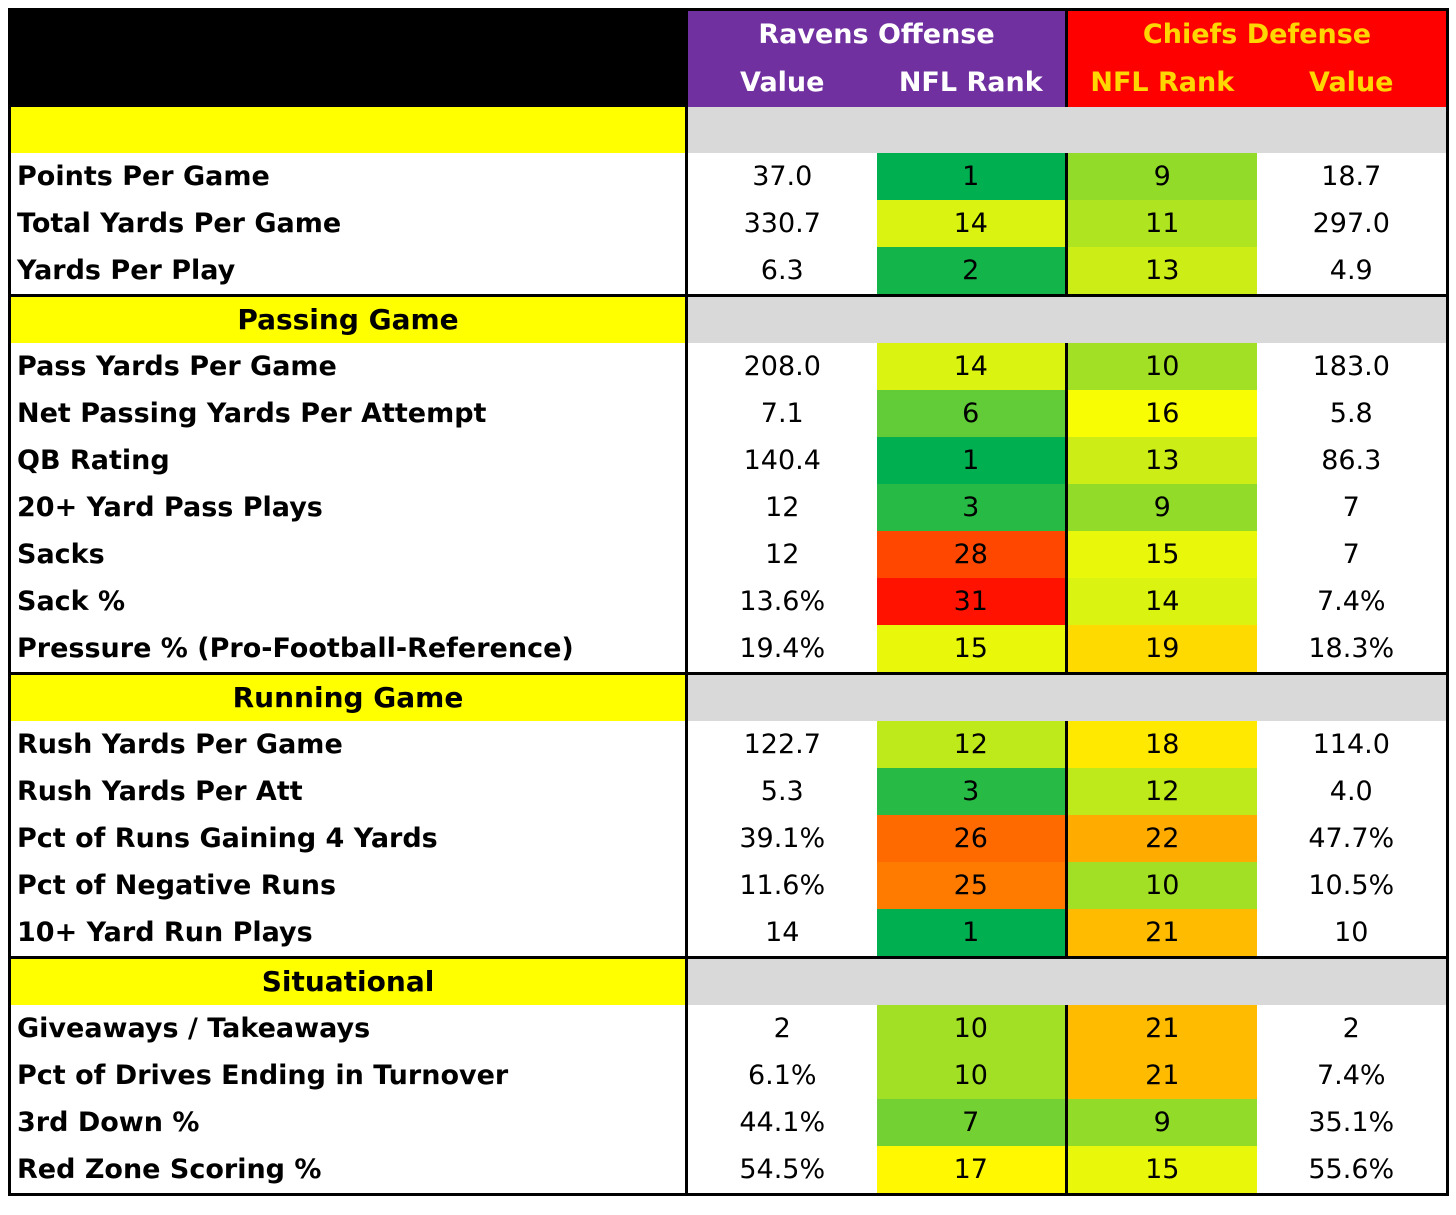  Describe the element at coordinates (1161, 460) in the screenshot. I see `chiefs-rank: 13` at that location.